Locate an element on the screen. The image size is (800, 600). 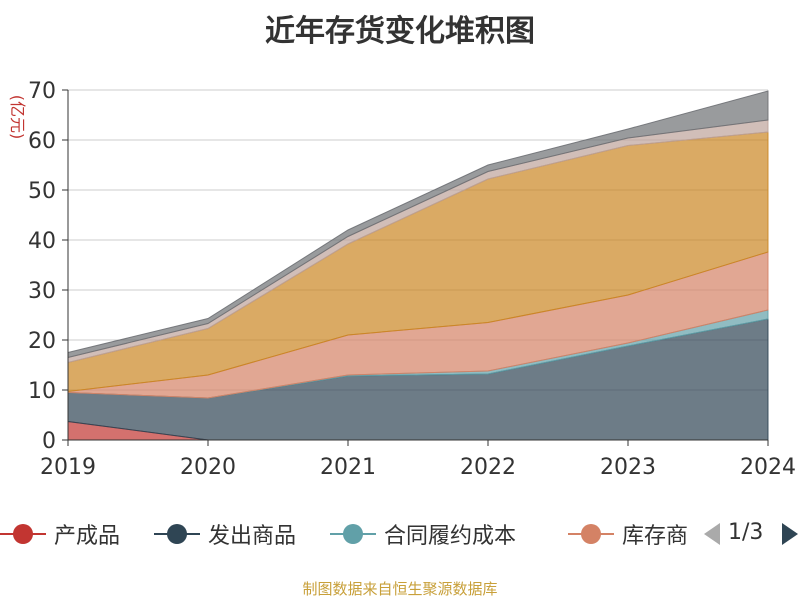
x-tick-label: 2023 is located at coordinates (628, 467).